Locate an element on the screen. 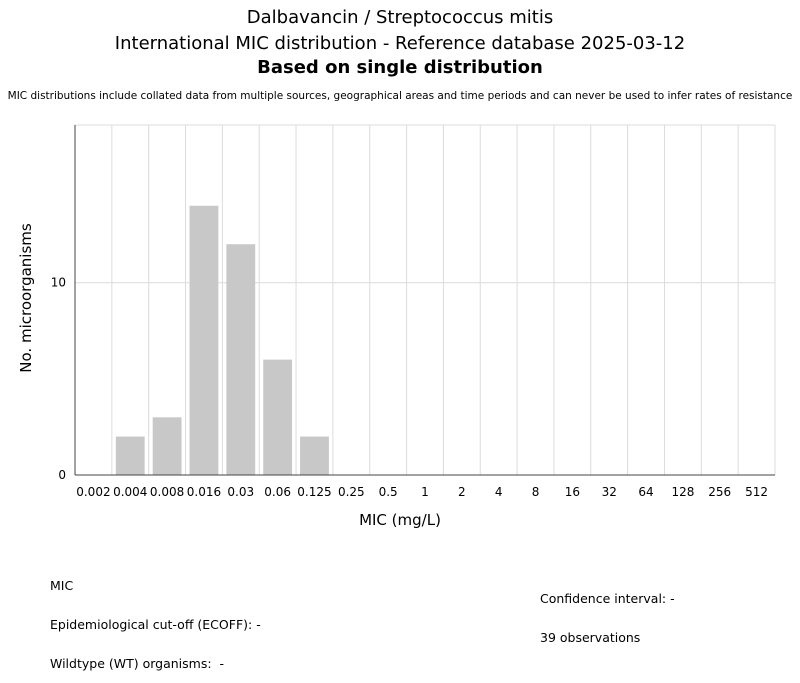 The width and height of the screenshot is (800, 683). bar-0.016 is located at coordinates (204, 340).